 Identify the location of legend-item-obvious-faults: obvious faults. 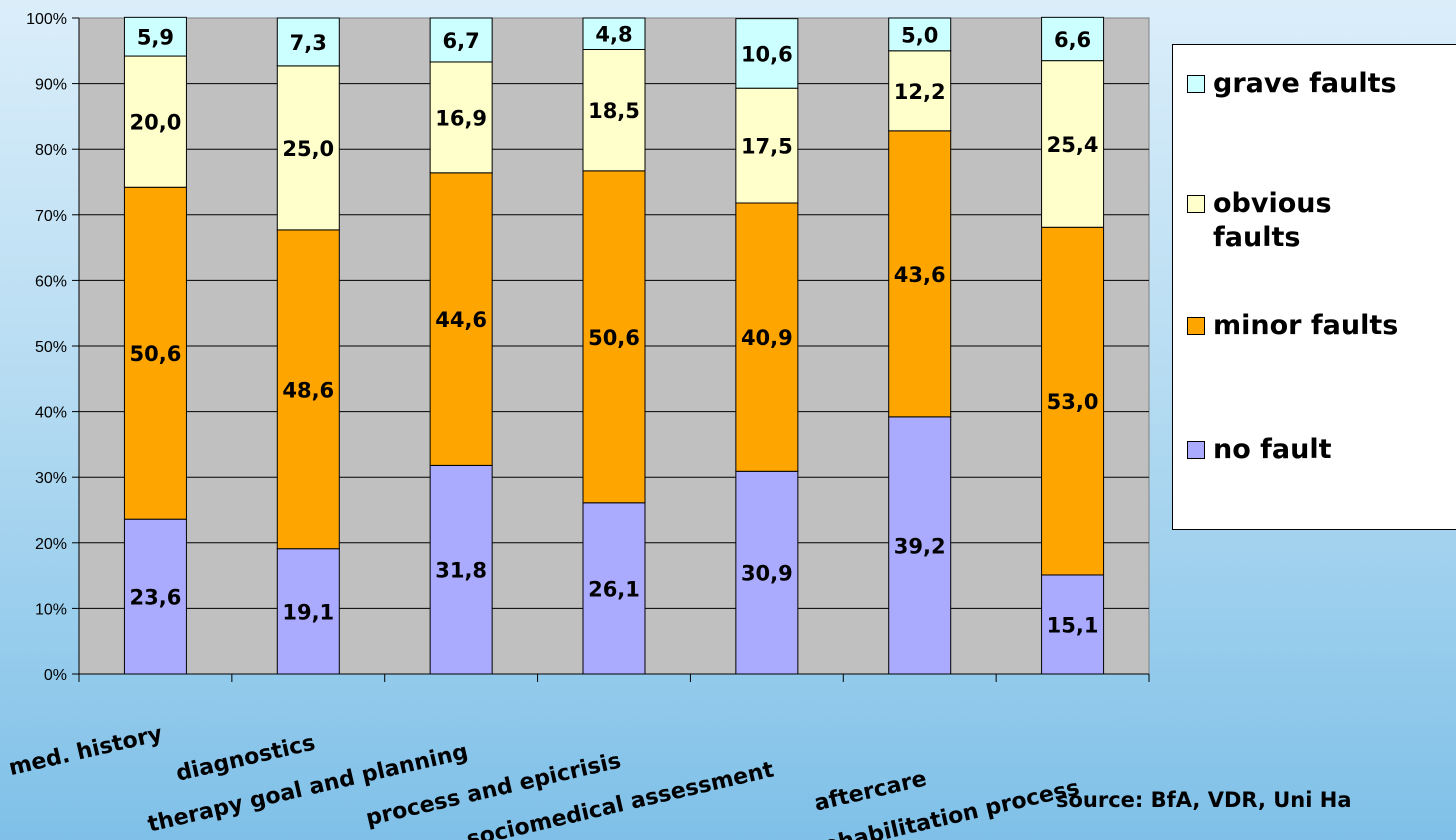
(1275, 221).